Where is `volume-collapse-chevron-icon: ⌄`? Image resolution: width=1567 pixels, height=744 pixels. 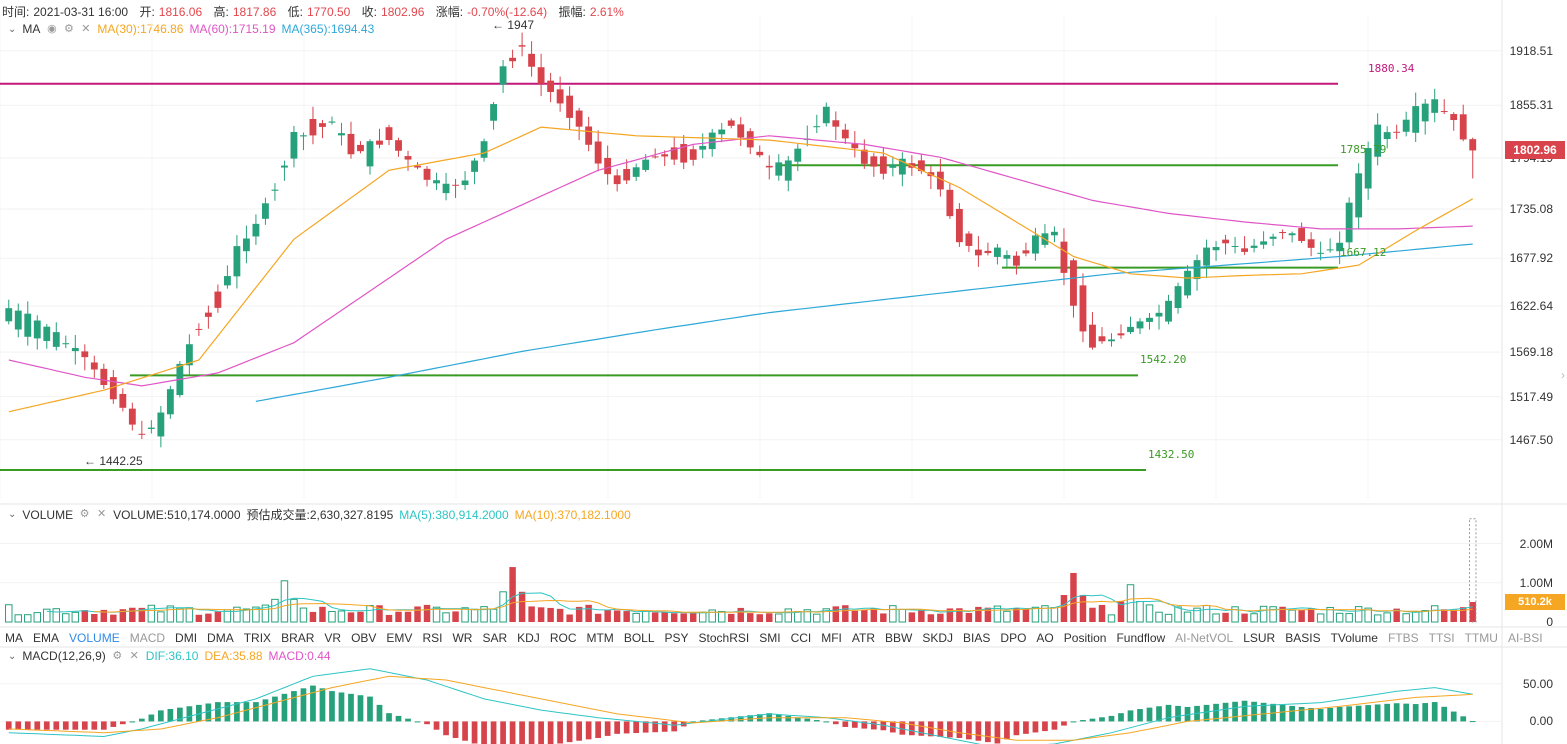 volume-collapse-chevron-icon: ⌄ is located at coordinates (12, 514).